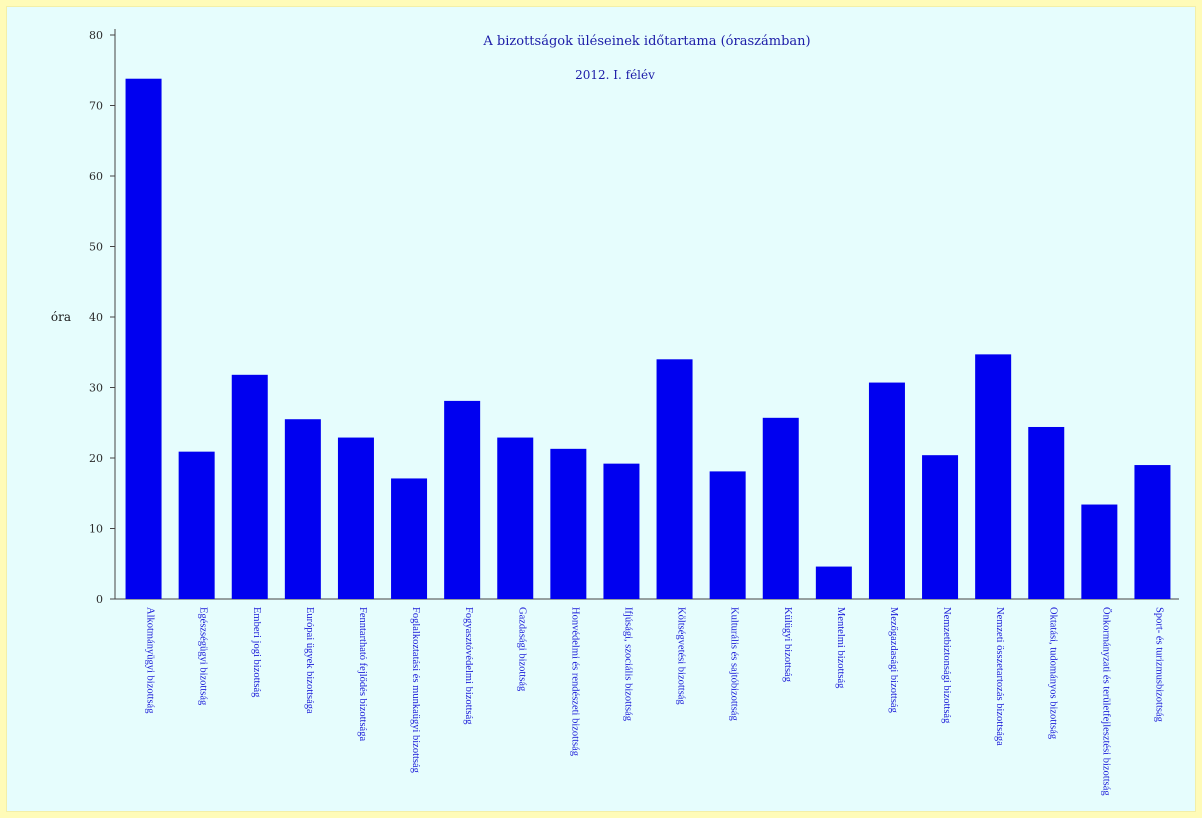 The image size is (1202, 818). What do you see at coordinates (999, 676) in the screenshot?
I see `category-label: Nemzeti összetartozás bizottsága` at bounding box center [999, 676].